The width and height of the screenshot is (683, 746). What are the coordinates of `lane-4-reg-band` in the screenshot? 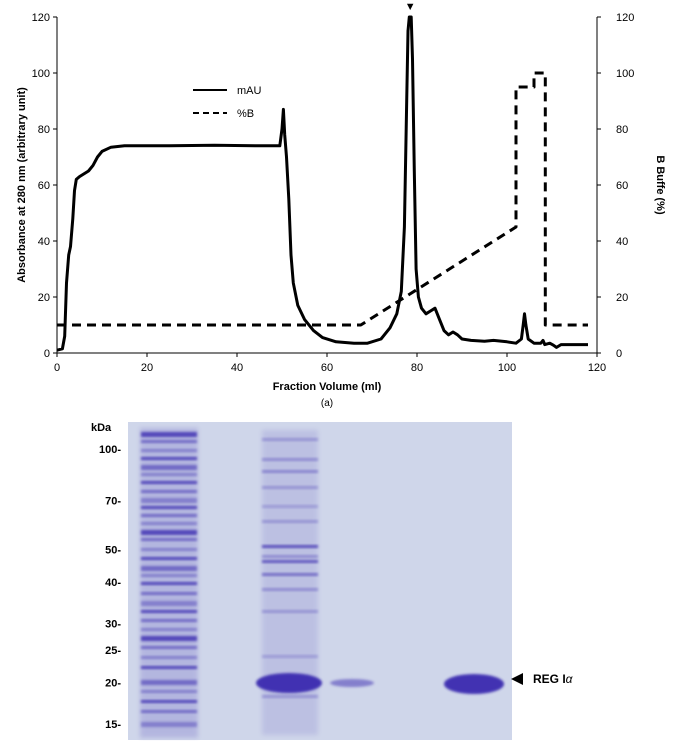 It's located at (474, 684).